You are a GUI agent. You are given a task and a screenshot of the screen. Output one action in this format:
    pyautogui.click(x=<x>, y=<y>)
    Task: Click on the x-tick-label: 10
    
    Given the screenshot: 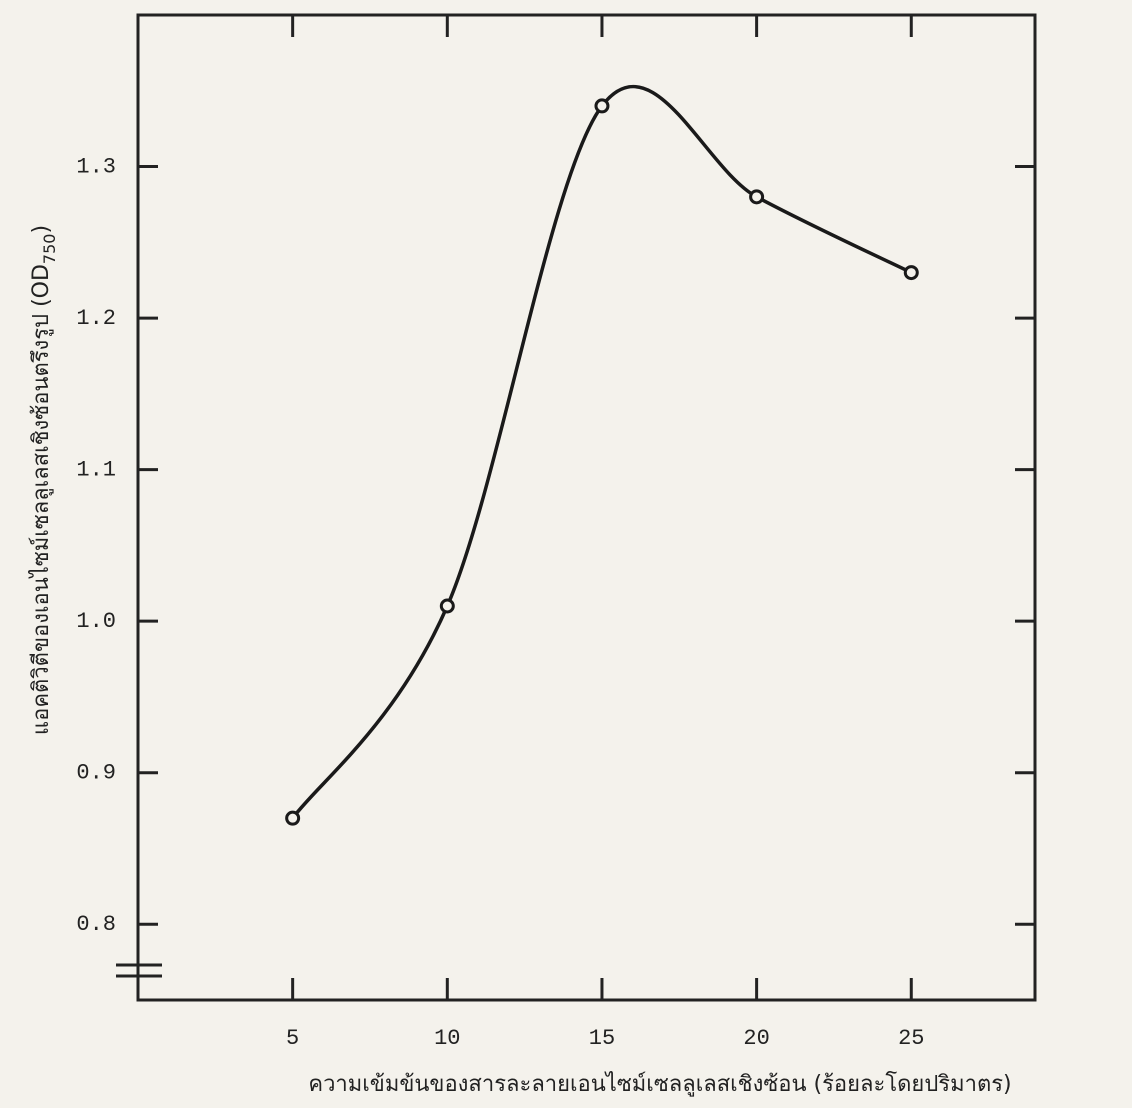 What is the action you would take?
    pyautogui.click(x=447, y=1038)
    